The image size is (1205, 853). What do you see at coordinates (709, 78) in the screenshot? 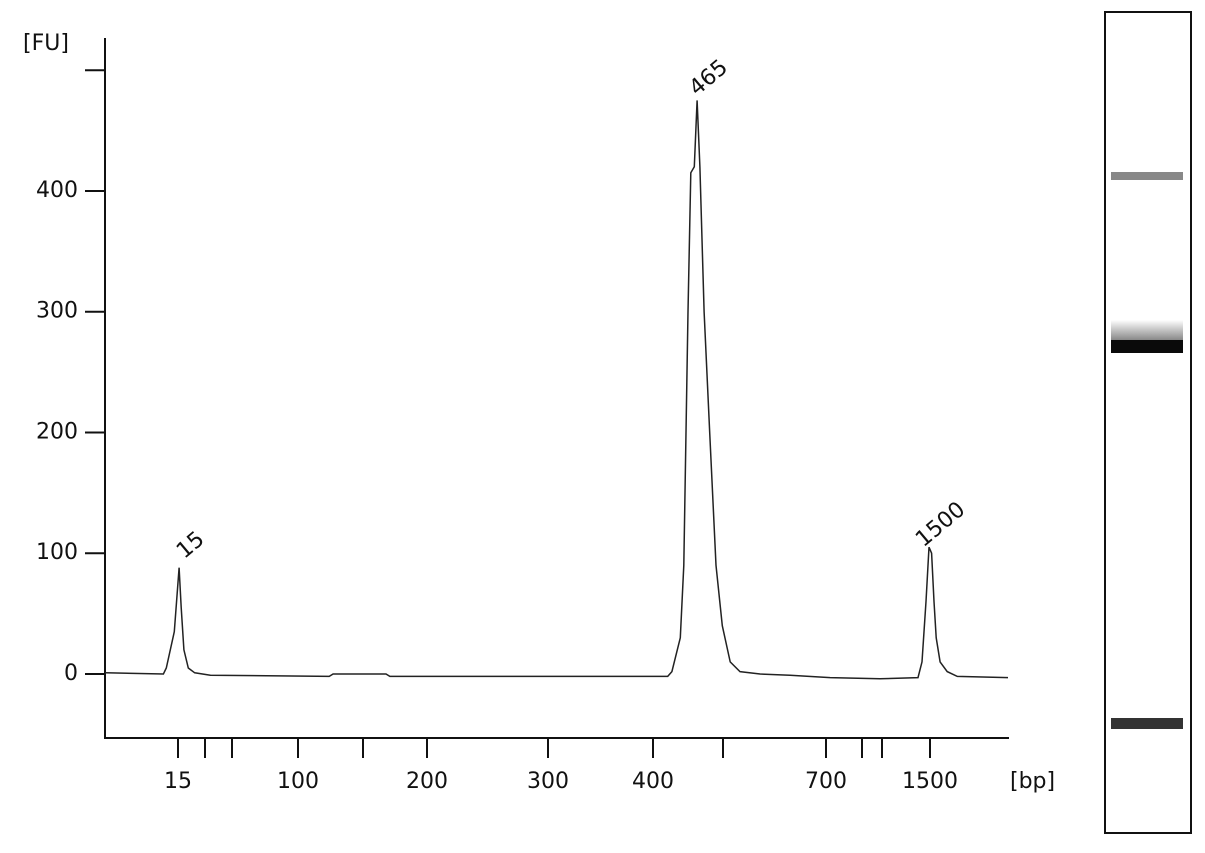
I see `peak-label: 465` at bounding box center [709, 78].